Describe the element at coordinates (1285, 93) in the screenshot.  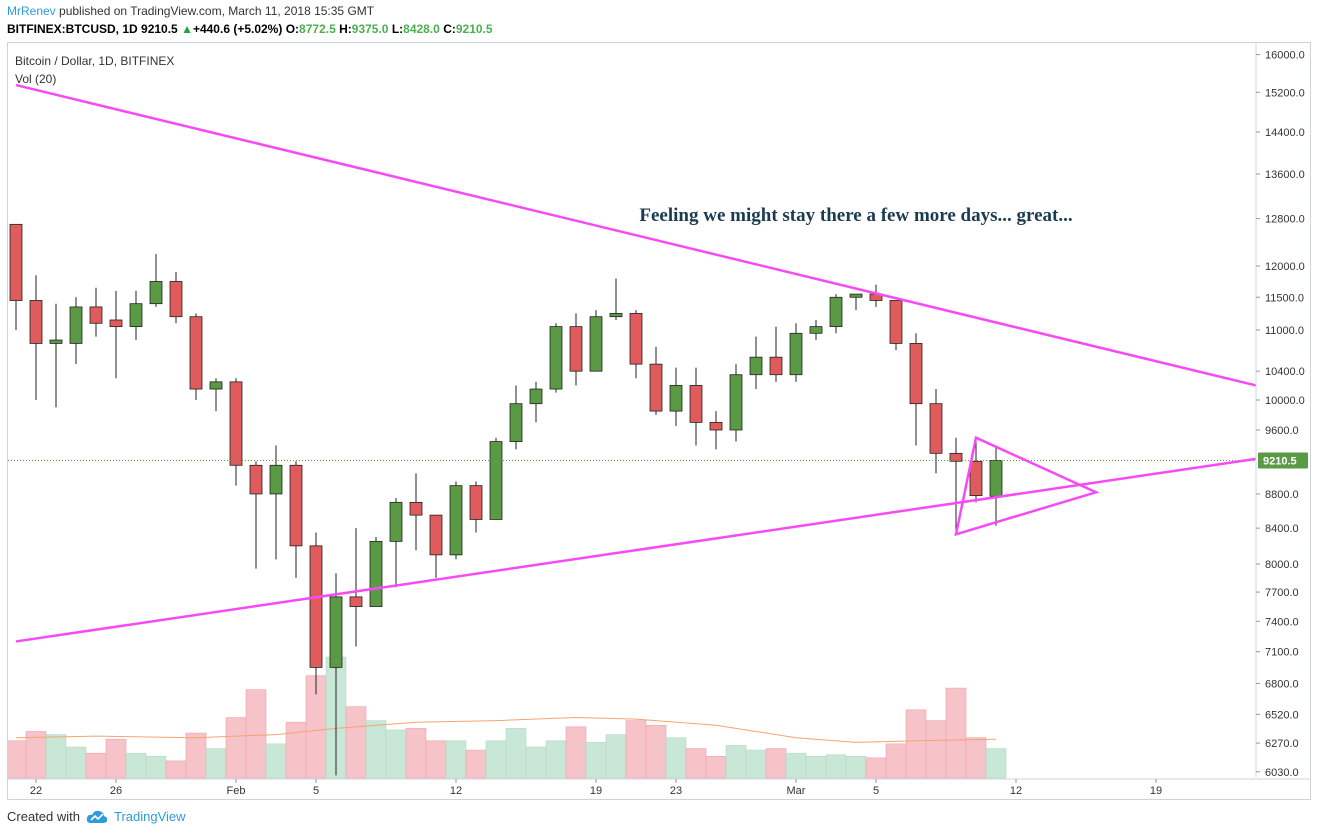
I see `price-tick-label: 15200.0` at that location.